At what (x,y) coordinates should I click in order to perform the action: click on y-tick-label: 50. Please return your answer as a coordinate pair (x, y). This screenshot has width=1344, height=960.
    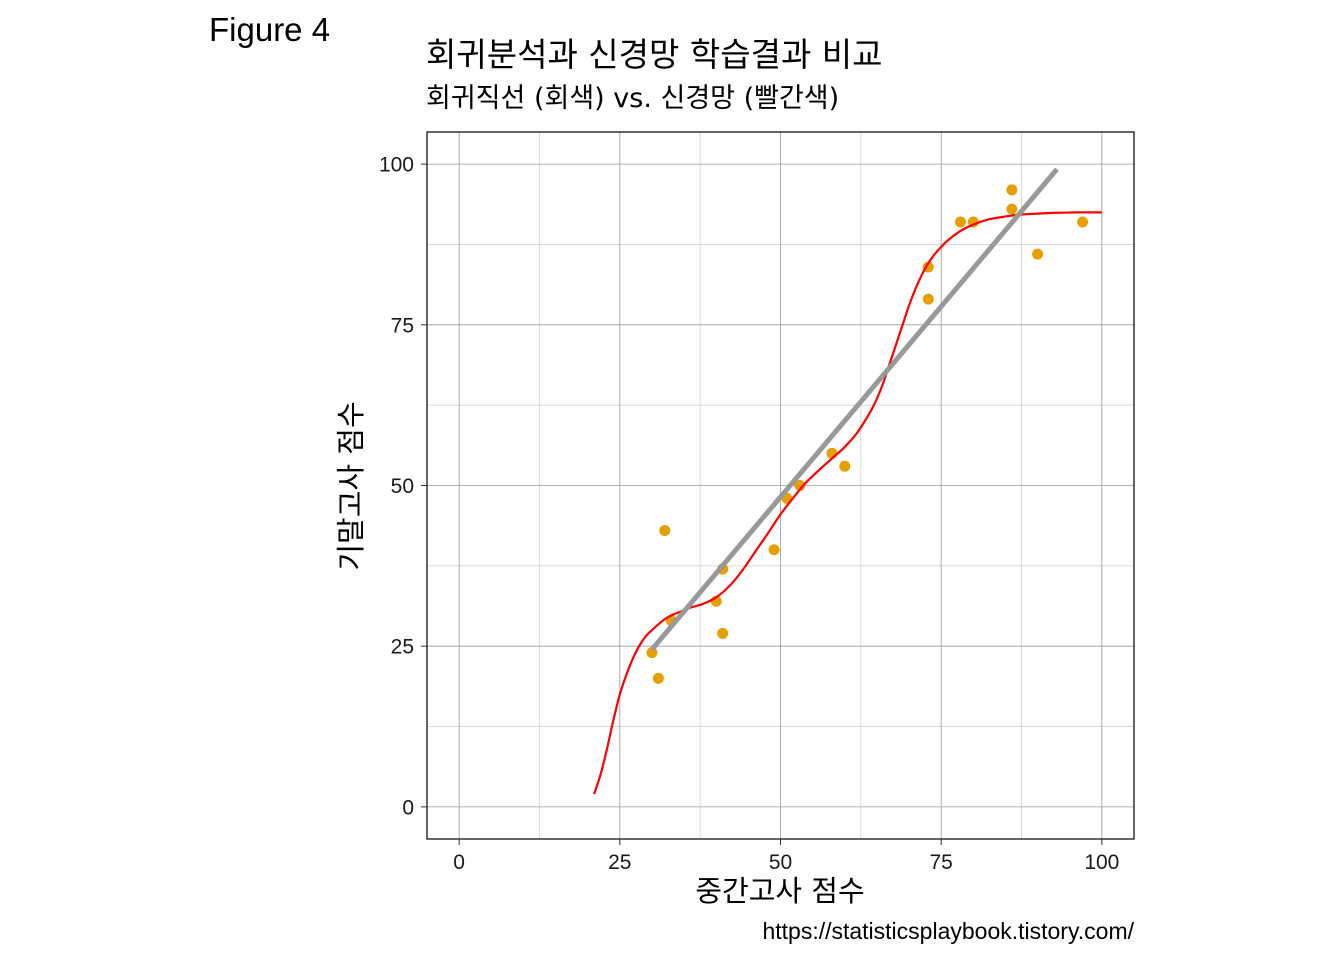
    Looking at the image, I should click on (402, 486).